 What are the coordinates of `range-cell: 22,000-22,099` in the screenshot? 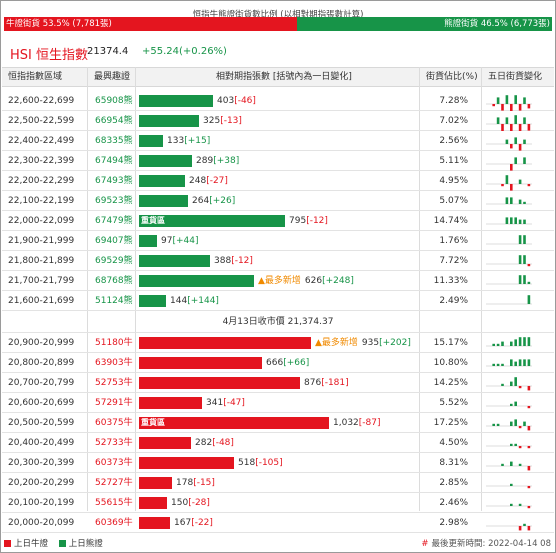 It's located at (41, 221).